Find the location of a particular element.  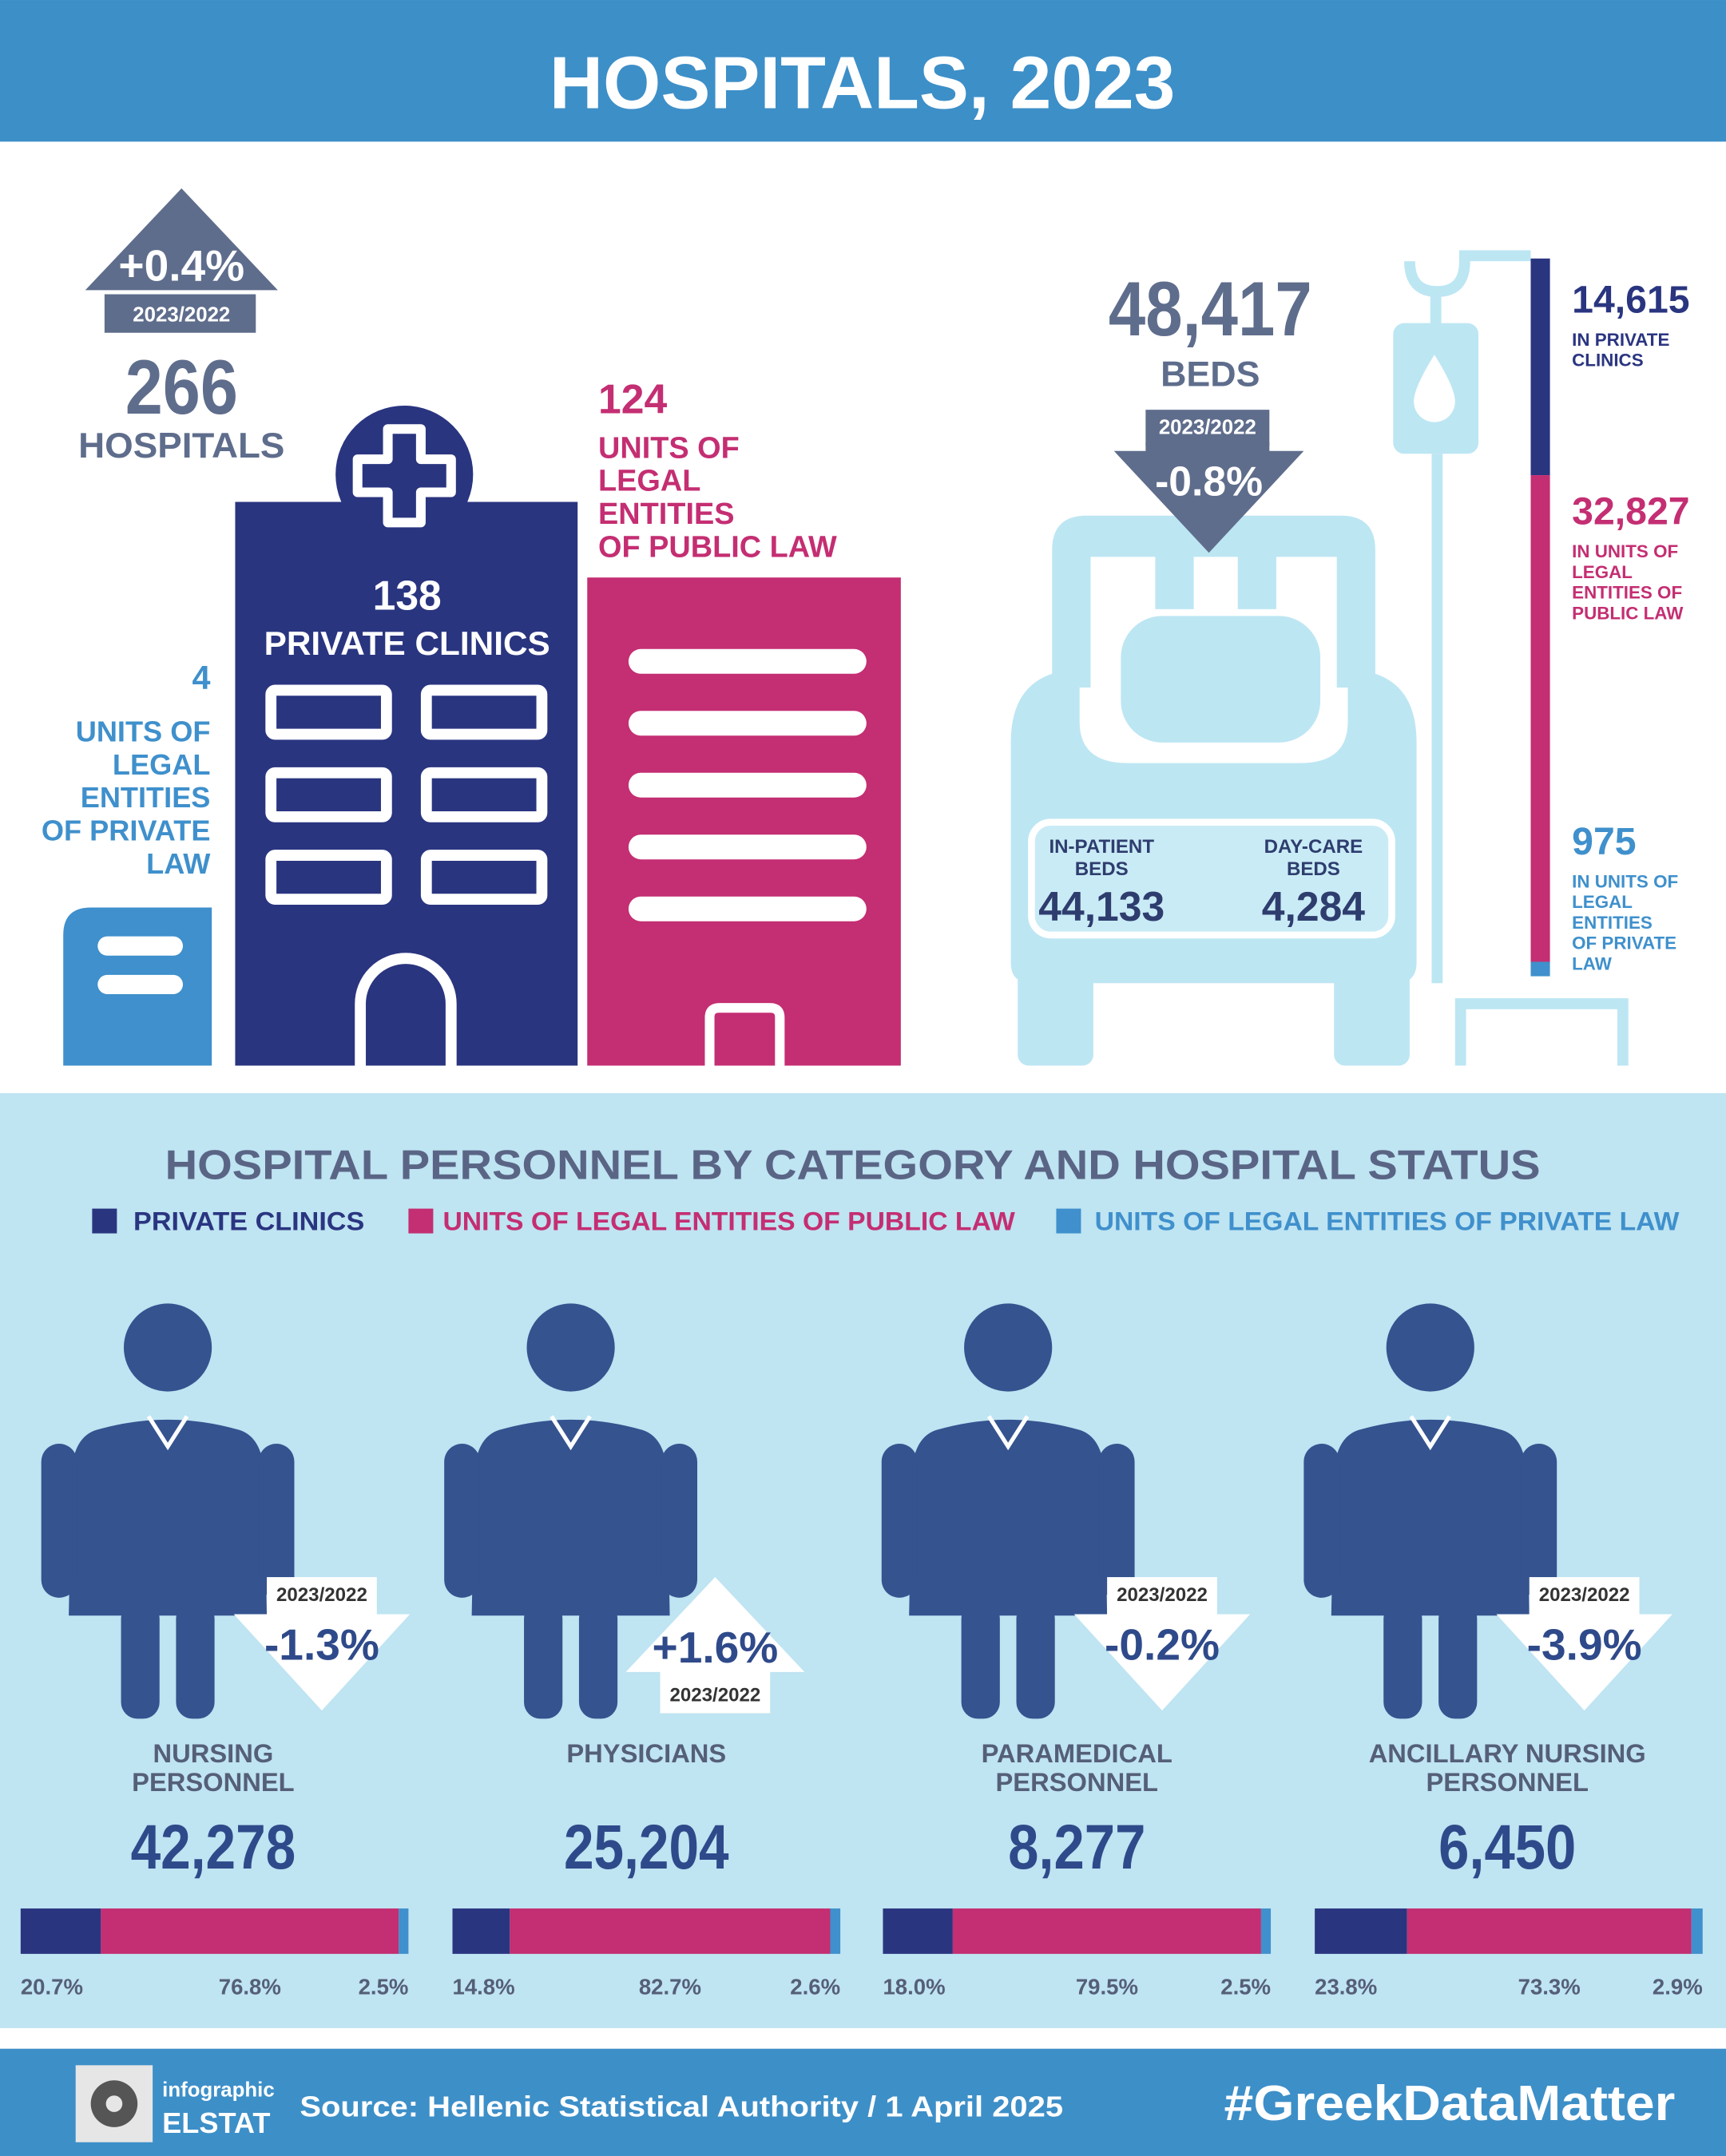

share-label: 20.7% is located at coordinates (52, 1987).